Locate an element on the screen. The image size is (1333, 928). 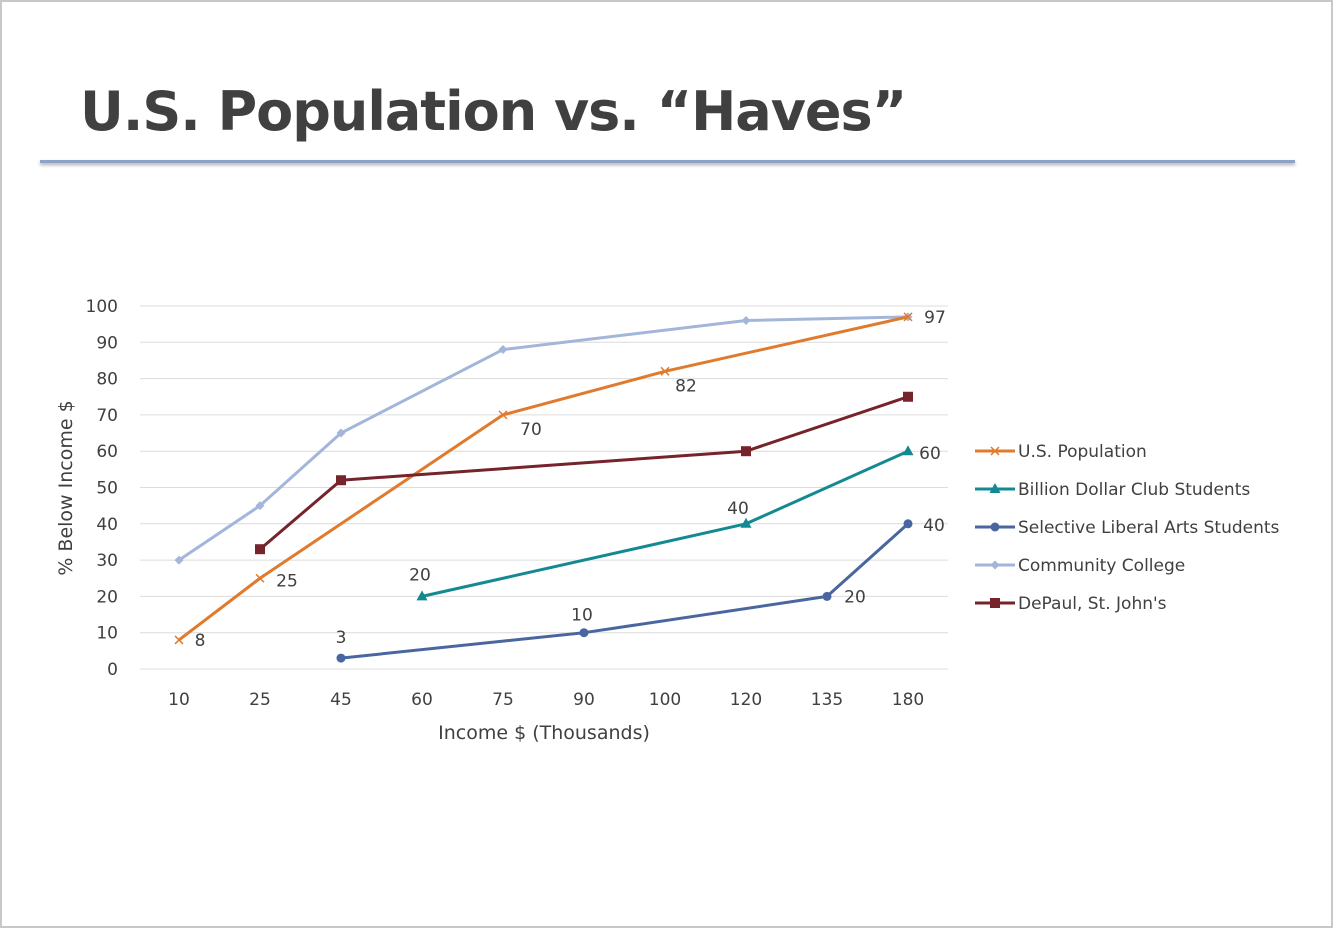
y-tick-label: 30 is located at coordinates (107, 561).